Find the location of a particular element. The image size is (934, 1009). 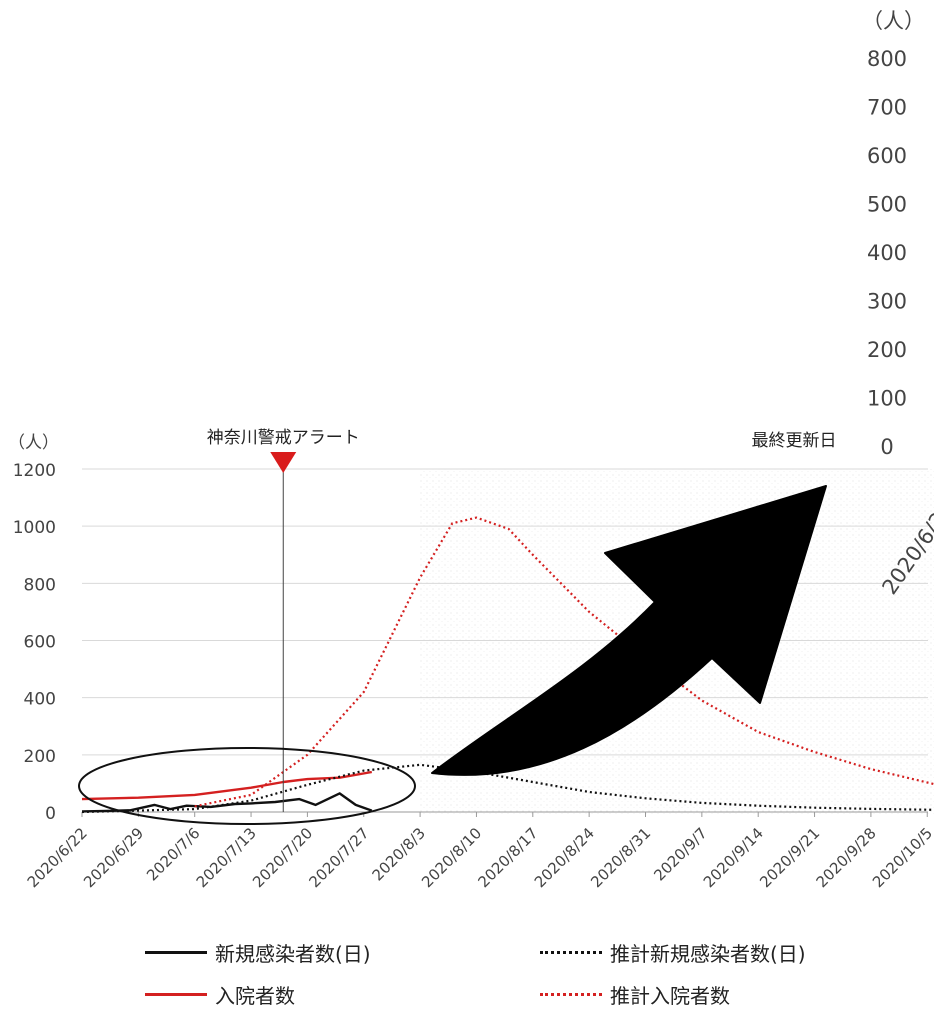

x-tick-label: 2020/7/27 is located at coordinates (338, 857).